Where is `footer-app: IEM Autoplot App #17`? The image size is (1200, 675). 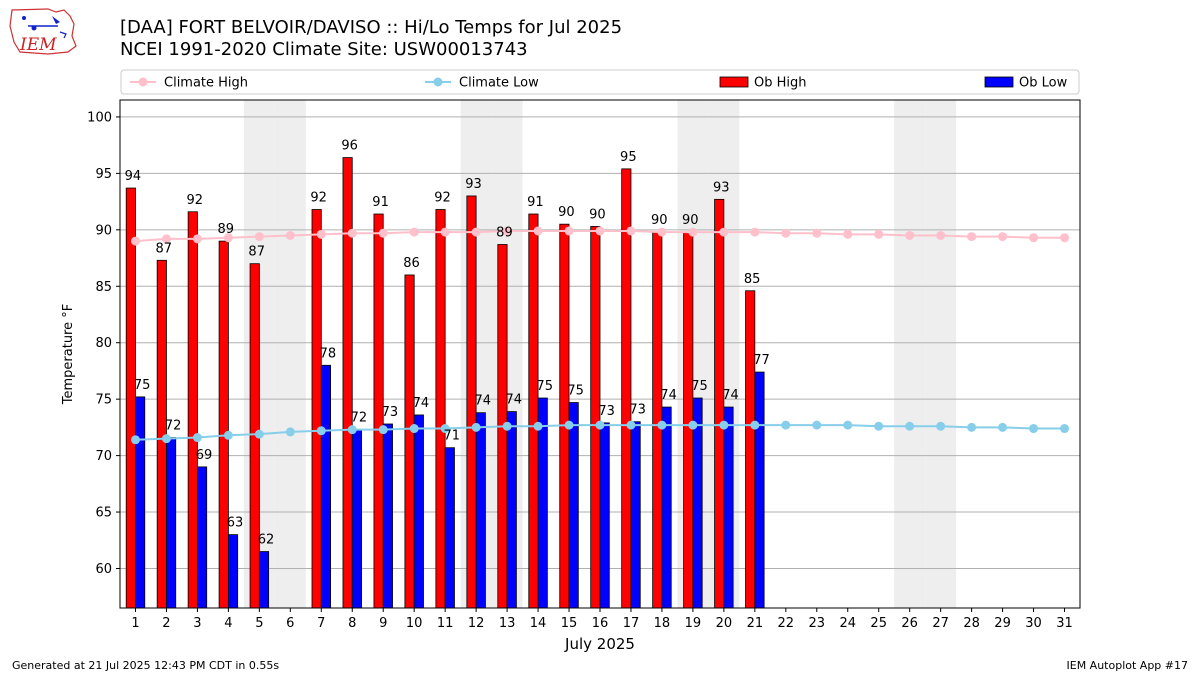
footer-app: IEM Autoplot App #17 is located at coordinates (1127, 665).